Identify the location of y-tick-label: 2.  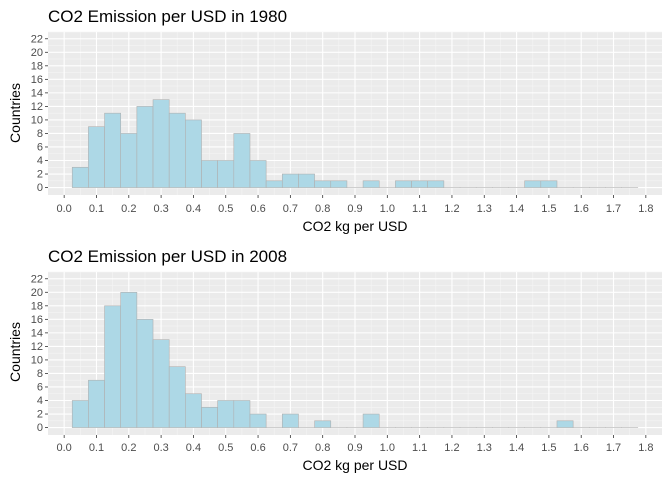
(40, 415).